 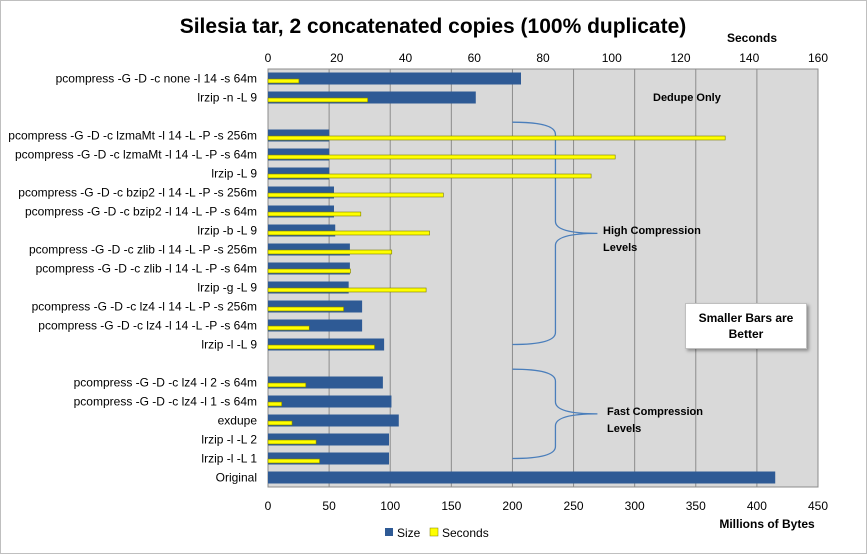 What do you see at coordinates (406, 58) in the screenshot?
I see `top-tick-label: 40` at bounding box center [406, 58].